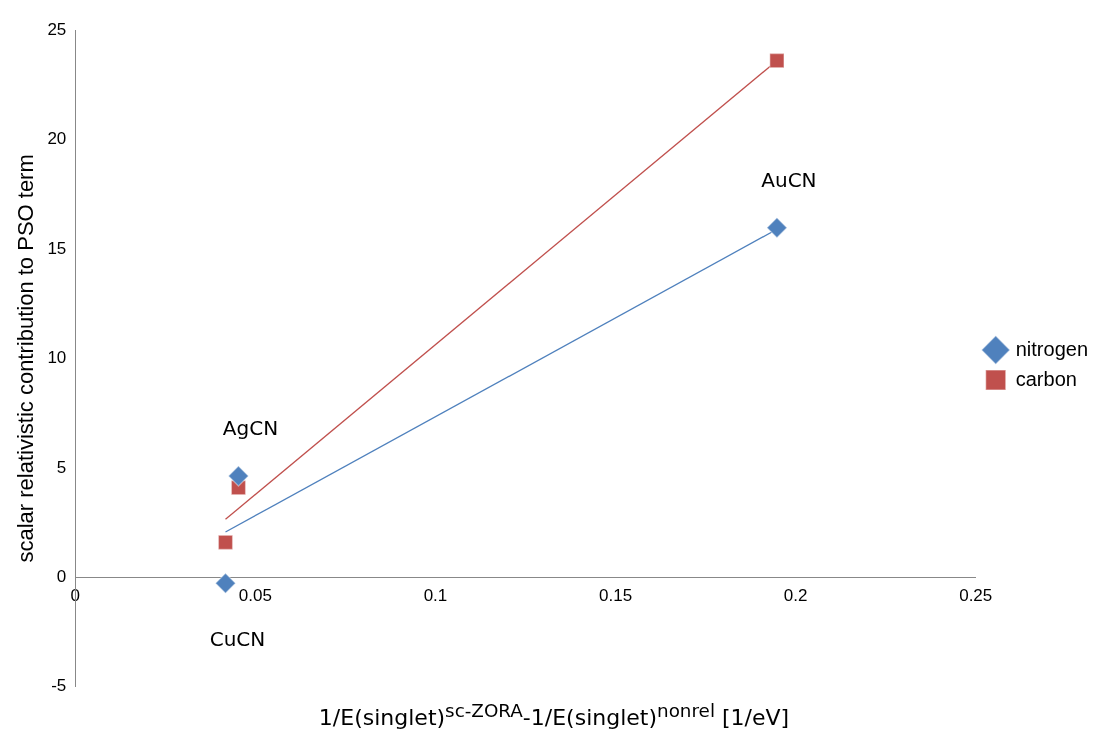 The width and height of the screenshot is (1108, 751). What do you see at coordinates (57, 139) in the screenshot?
I see `y-tick-label: 20` at bounding box center [57, 139].